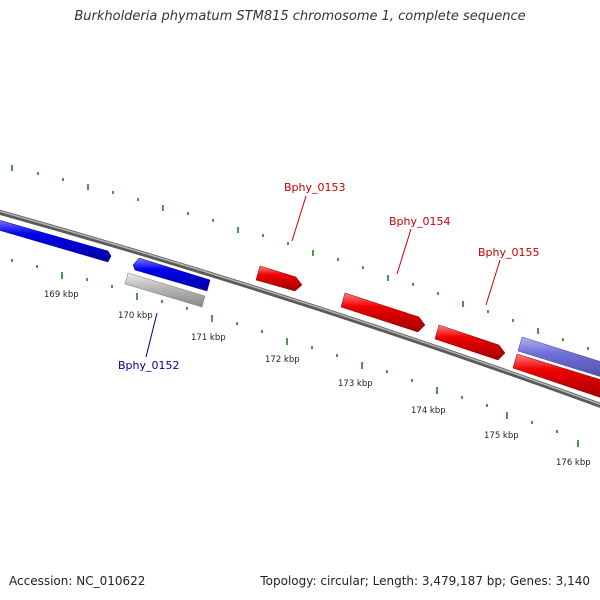 The image size is (600, 600). I want to click on ruler-label-173: 173 kbp, so click(355, 384).